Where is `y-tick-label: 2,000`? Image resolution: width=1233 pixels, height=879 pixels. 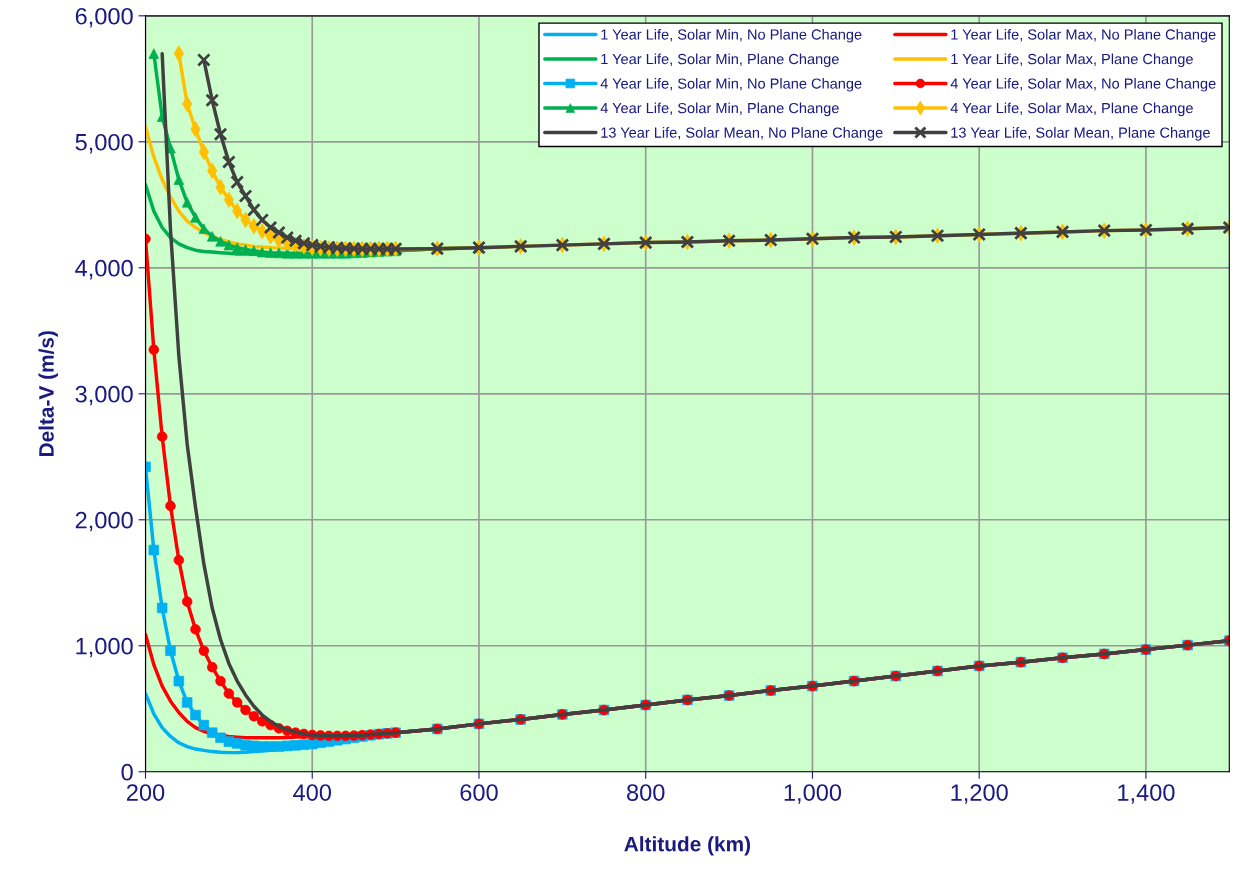 y-tick-label: 2,000 is located at coordinates (104, 521).